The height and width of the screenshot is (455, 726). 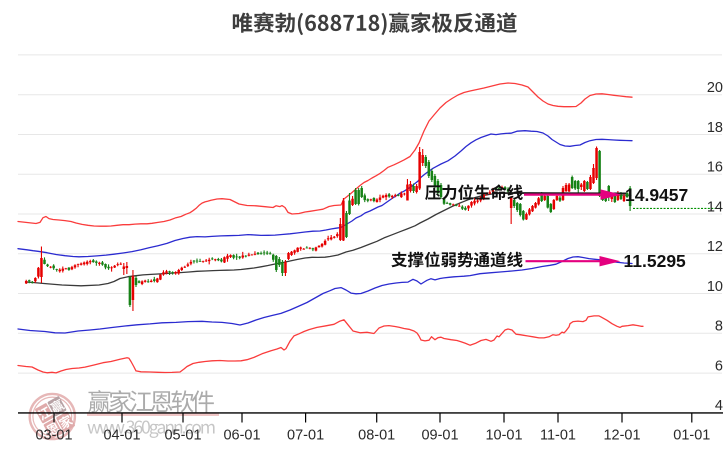 I want to click on svg-text: 12, so click(x=715, y=247).